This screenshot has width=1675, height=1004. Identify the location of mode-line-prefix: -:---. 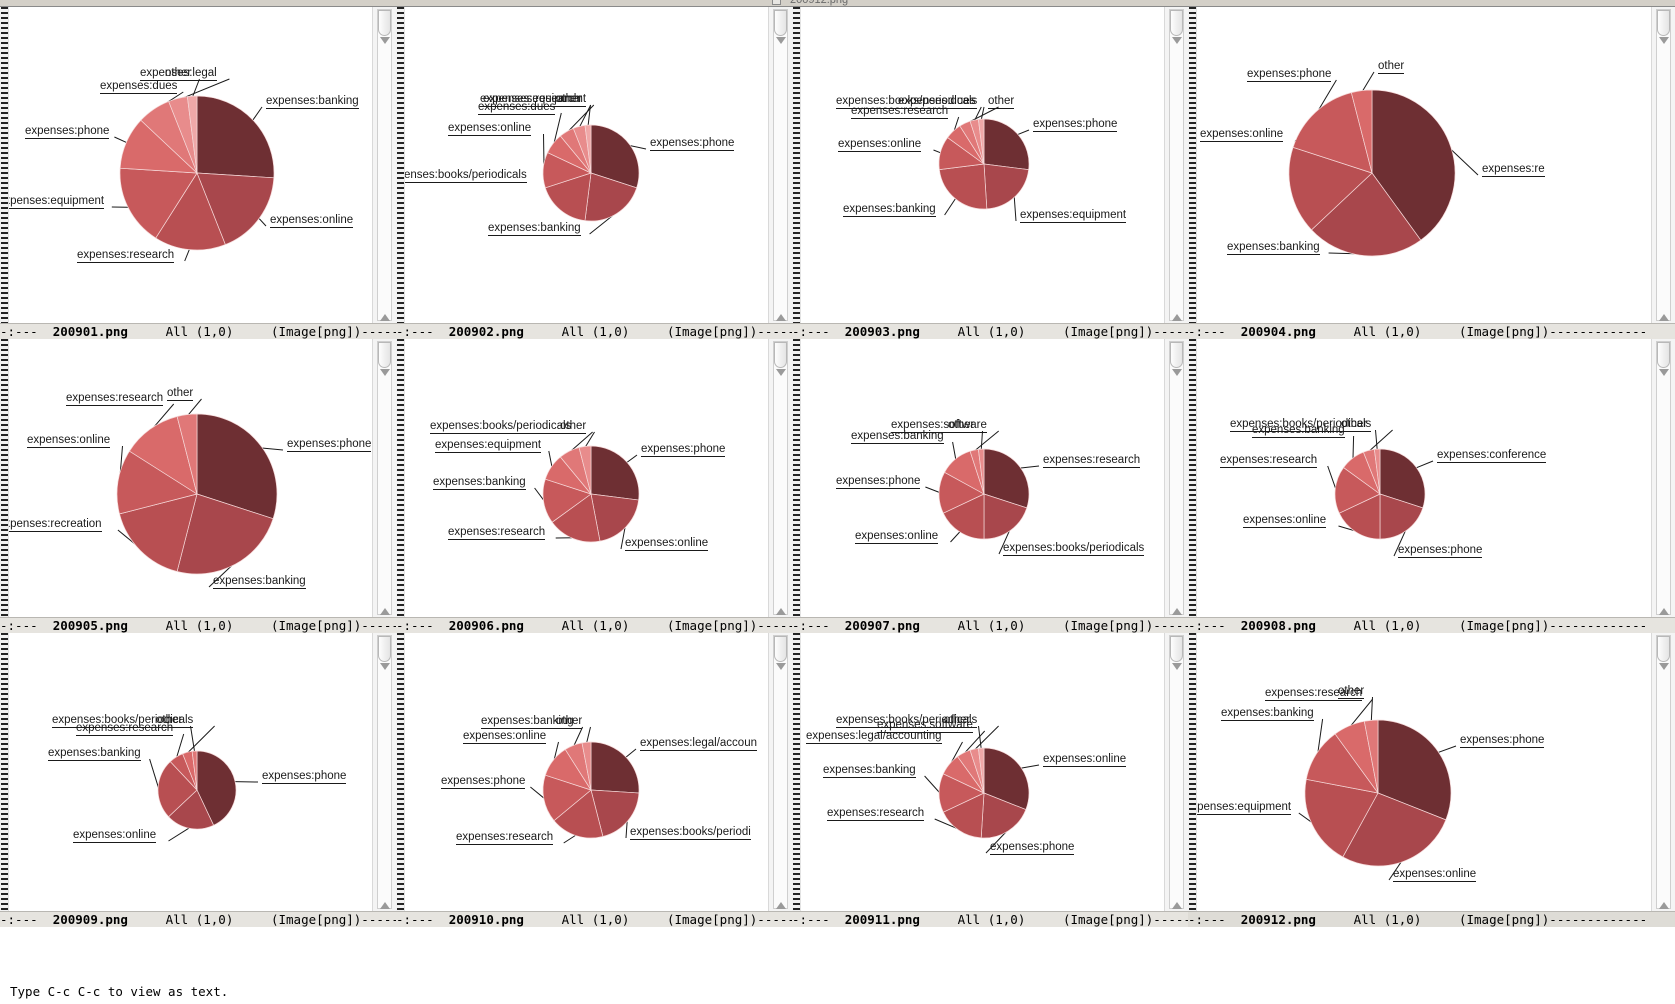
(19, 331).